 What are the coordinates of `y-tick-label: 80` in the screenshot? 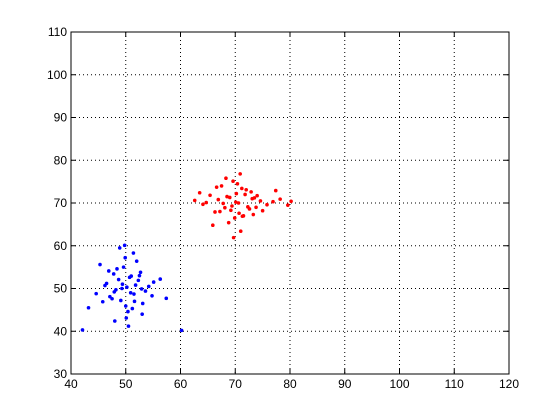 It's located at (61, 160).